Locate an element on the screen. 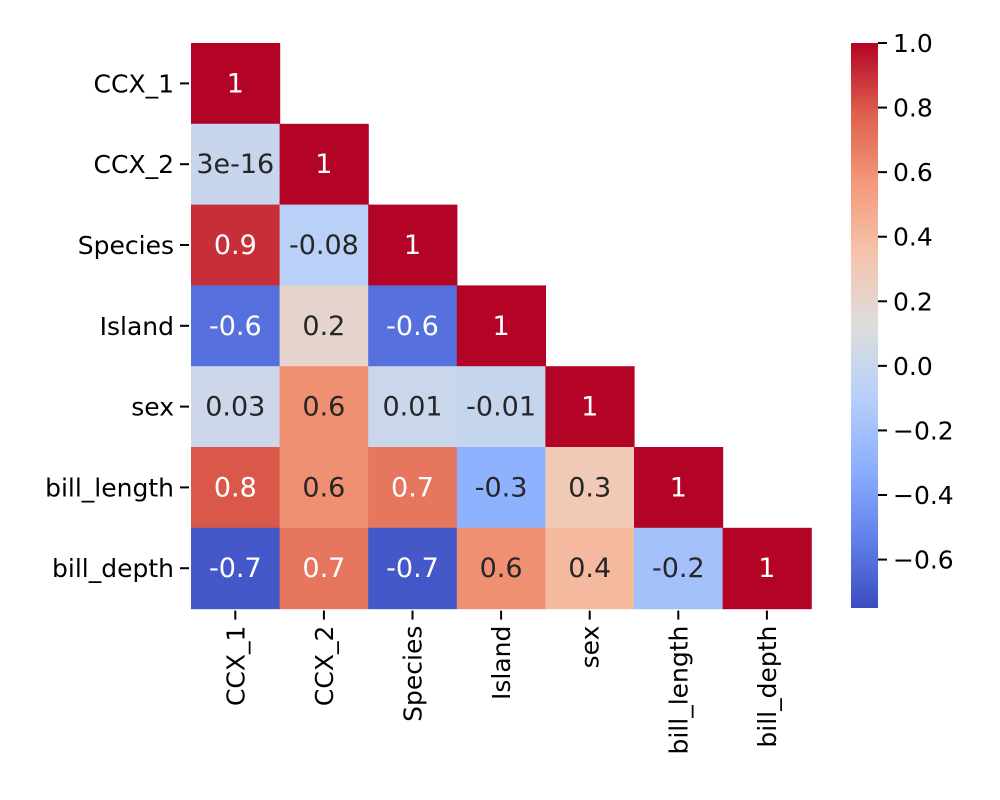 The width and height of the screenshot is (1000, 800). colorbar-tick-label: −0.6 is located at coordinates (923, 560).